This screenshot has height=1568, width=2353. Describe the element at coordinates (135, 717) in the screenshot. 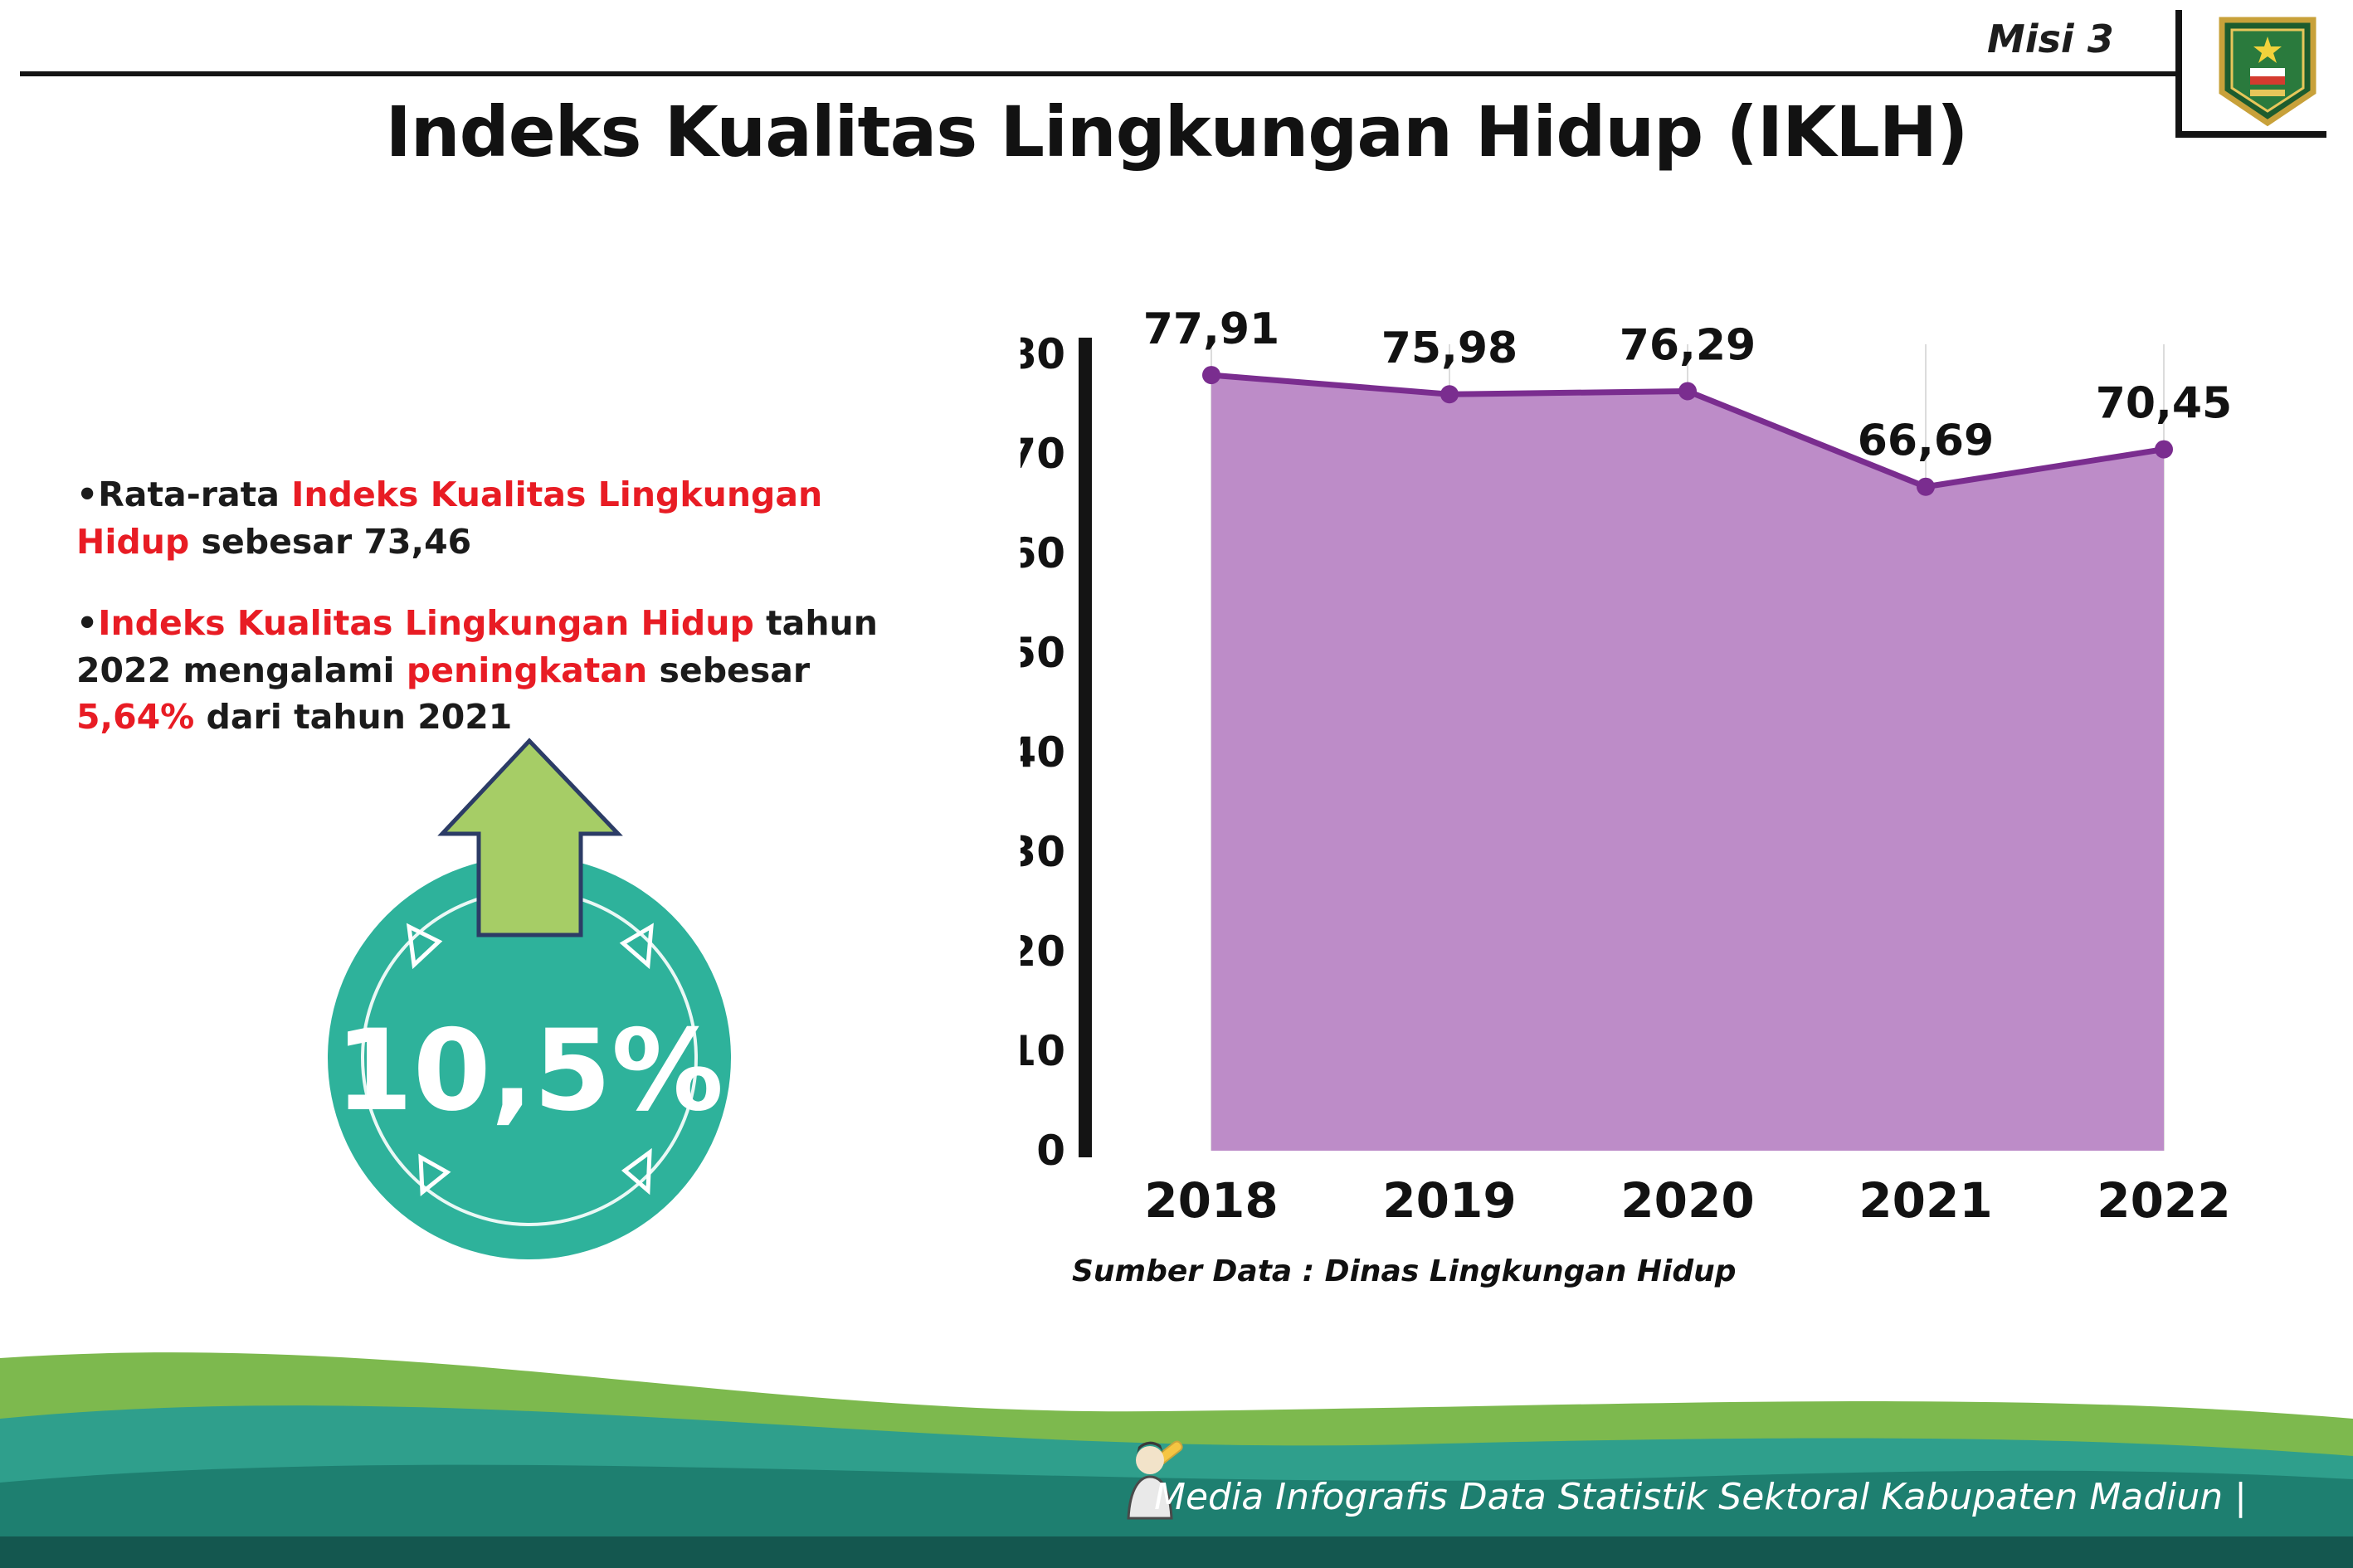

I see `bullet2-highlight: 5,64%` at that location.